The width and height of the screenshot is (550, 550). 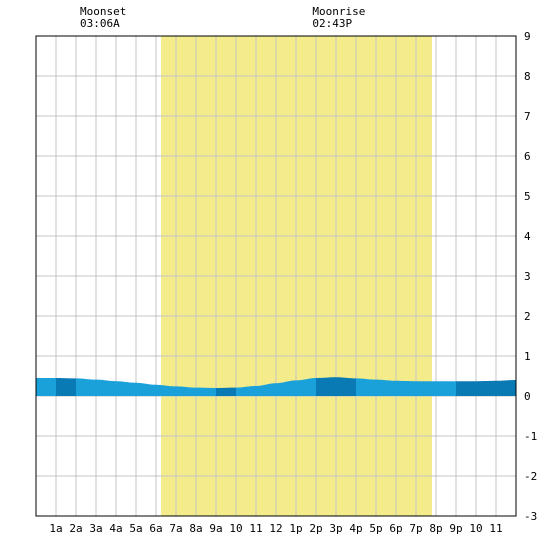 I want to click on x-tick-label: 4p, so click(x=355, y=528).